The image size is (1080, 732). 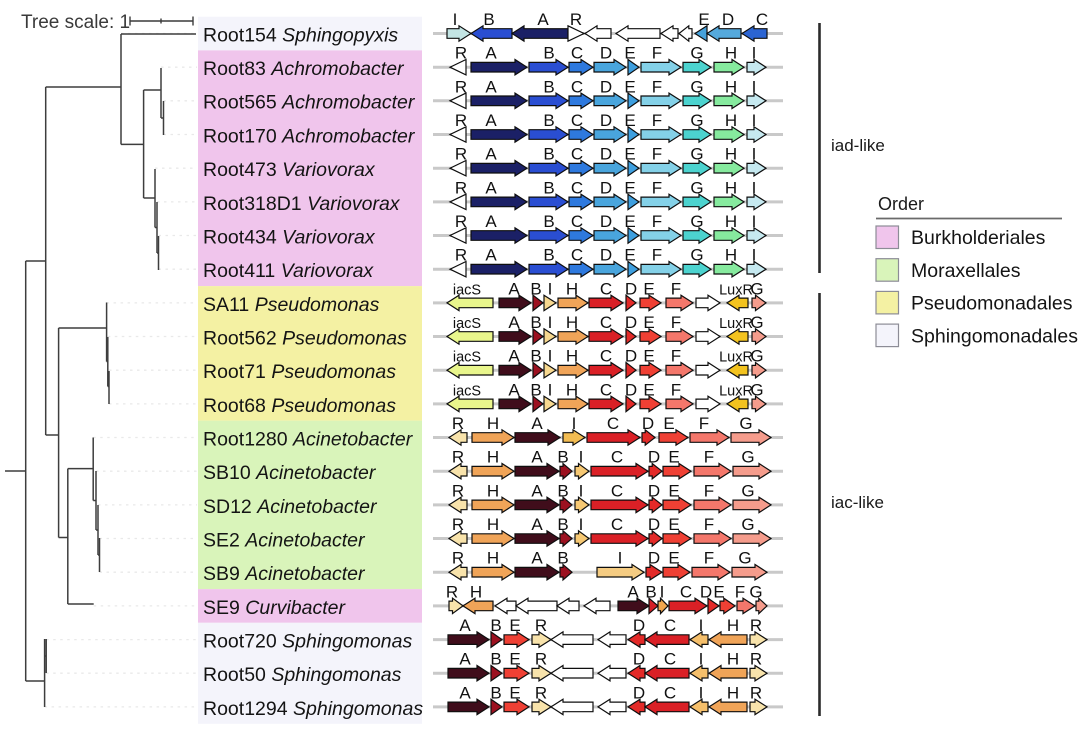 What do you see at coordinates (857, 502) in the screenshot?
I see `svg-text: iac-like` at bounding box center [857, 502].